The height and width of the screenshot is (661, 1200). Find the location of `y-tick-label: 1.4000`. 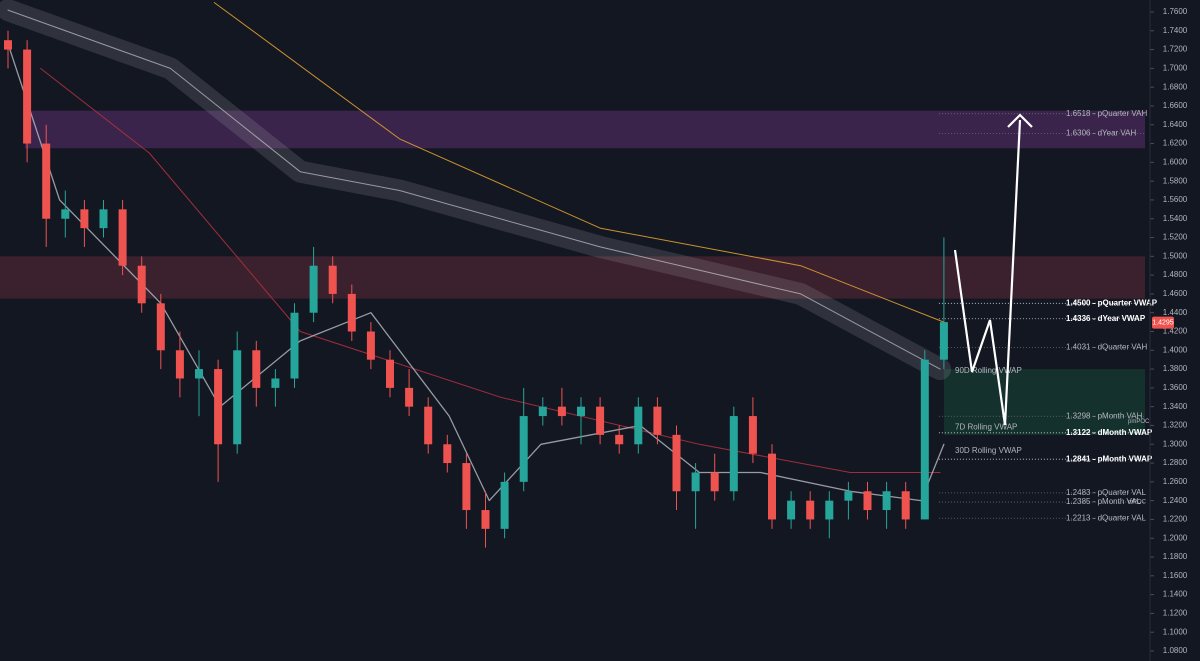

y-tick-label: 1.4000 is located at coordinates (1175, 349).